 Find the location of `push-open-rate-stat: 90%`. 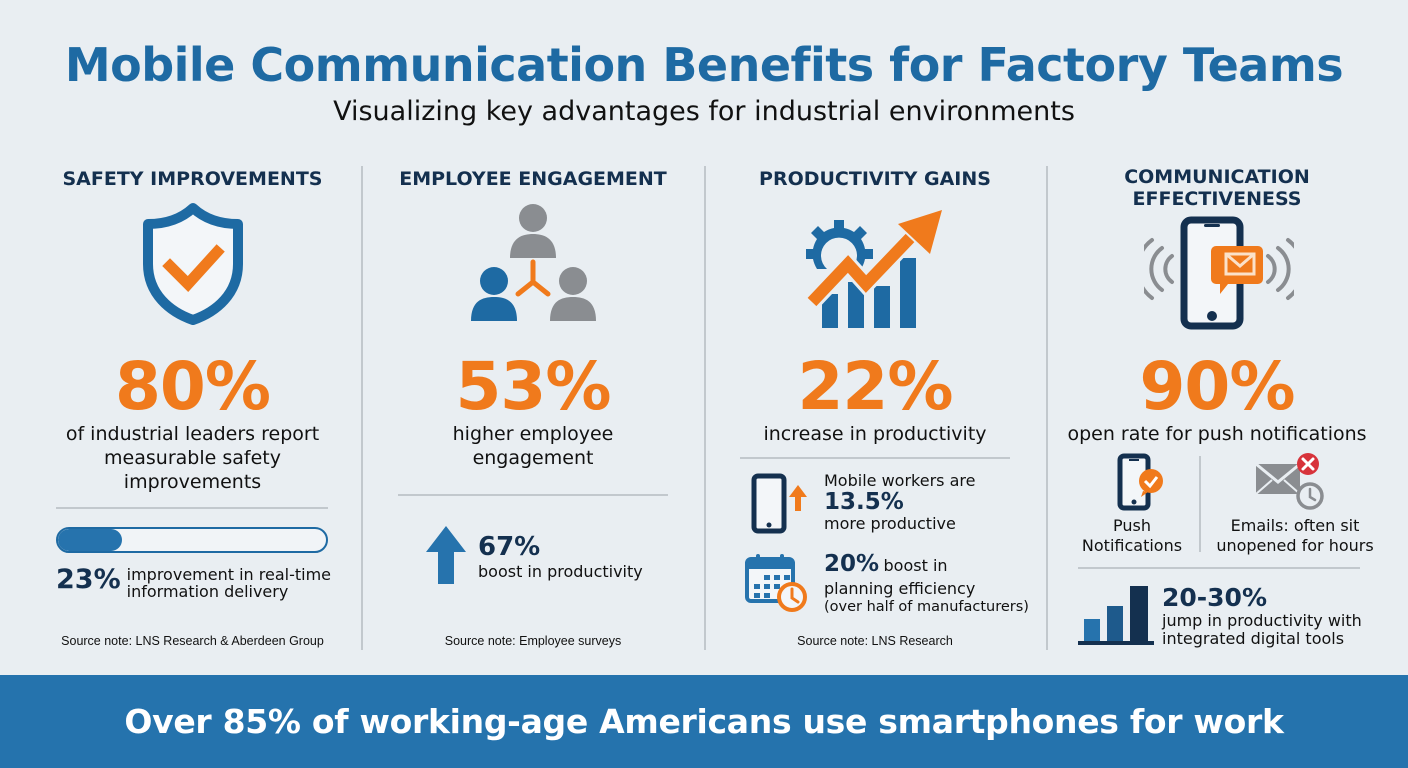

push-open-rate-stat: 90% is located at coordinates (1217, 386).